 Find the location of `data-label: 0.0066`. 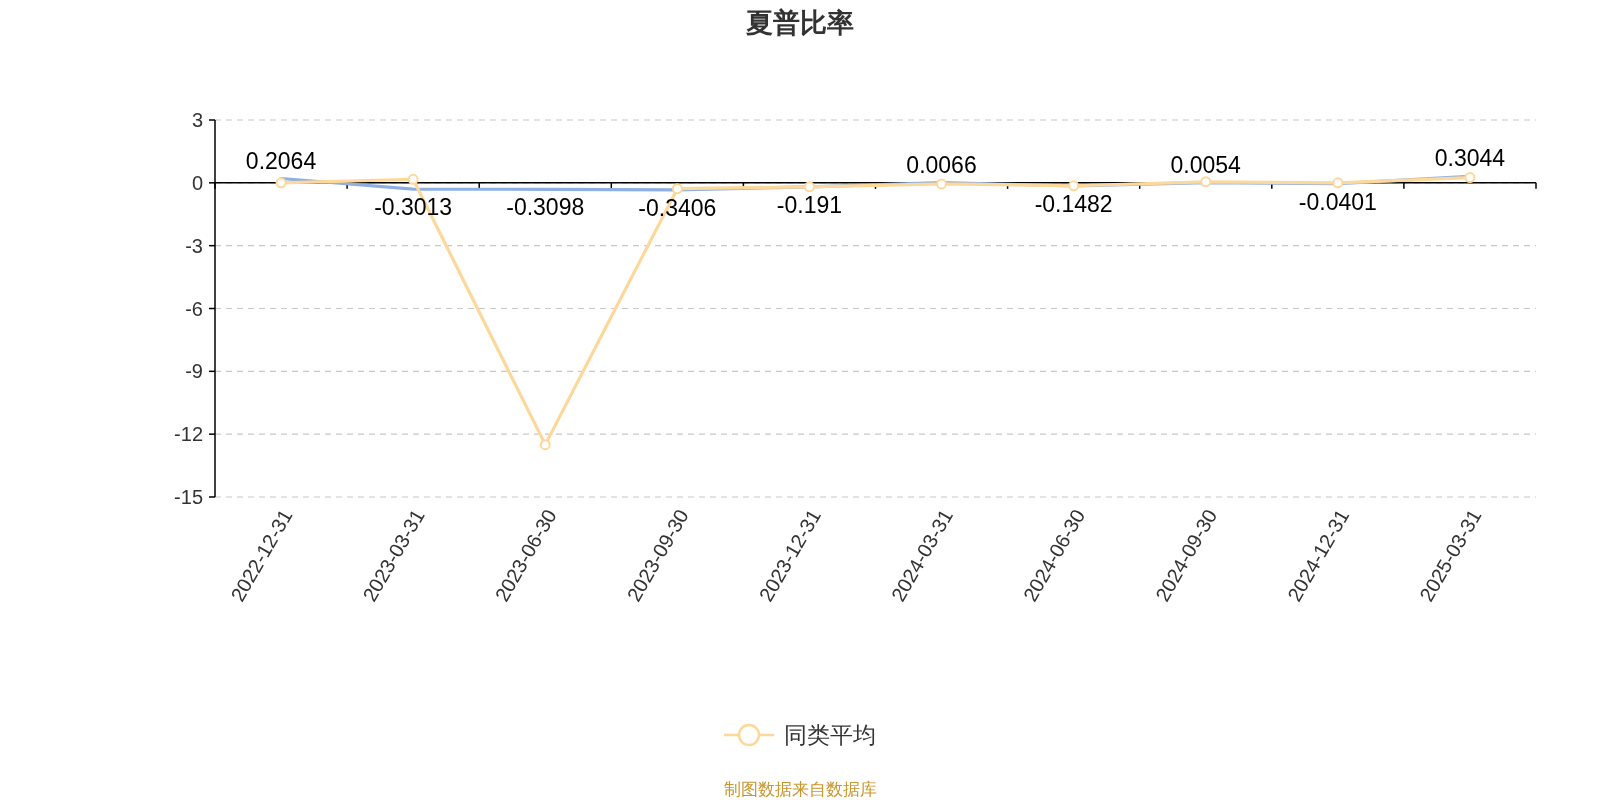

data-label: 0.0066 is located at coordinates (941, 164).